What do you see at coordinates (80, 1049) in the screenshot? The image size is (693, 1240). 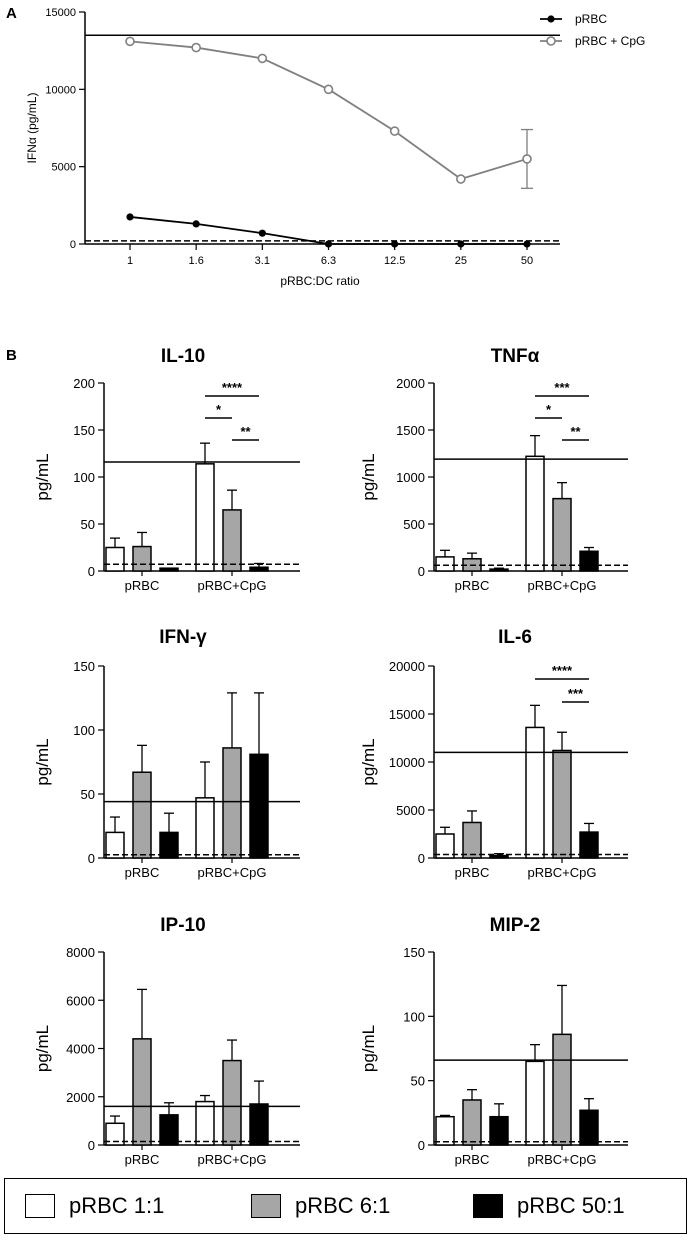 I see `y-tick-label: 4000` at bounding box center [80, 1049].